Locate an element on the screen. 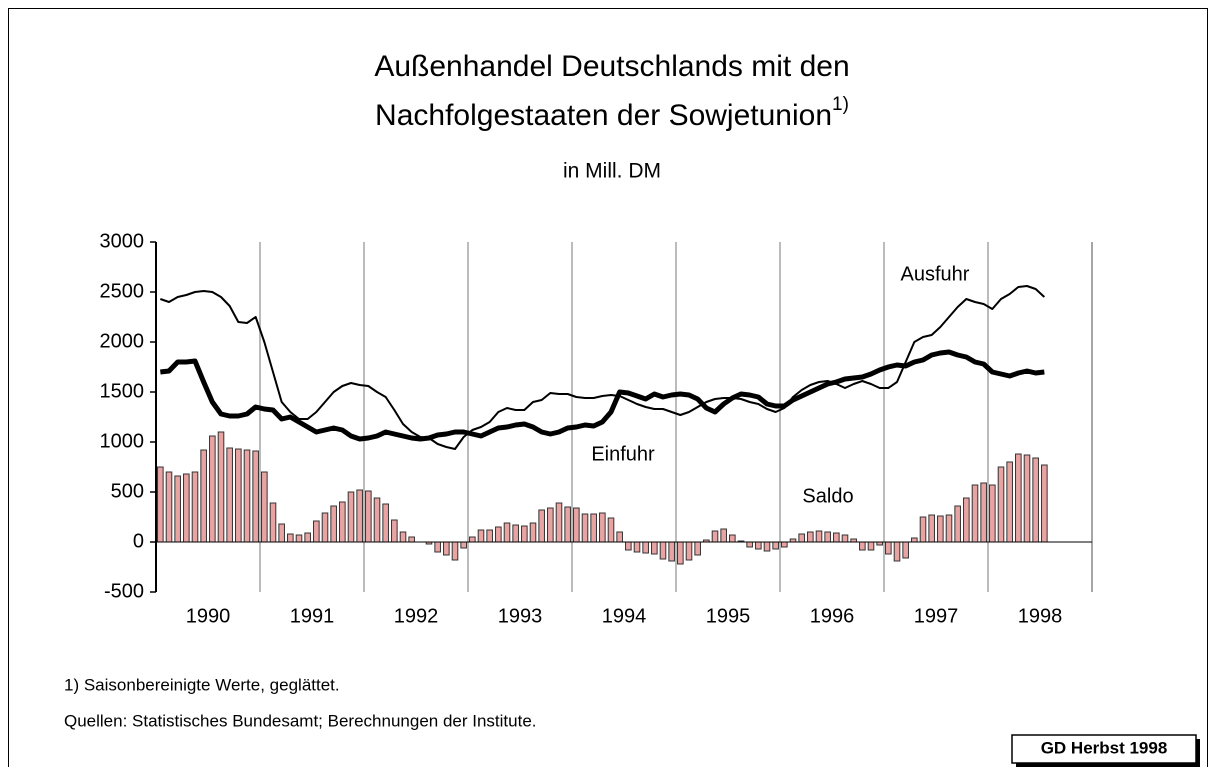  chart-title-line: Nachfolgestaaten der Sowjetunion is located at coordinates (603, 115).